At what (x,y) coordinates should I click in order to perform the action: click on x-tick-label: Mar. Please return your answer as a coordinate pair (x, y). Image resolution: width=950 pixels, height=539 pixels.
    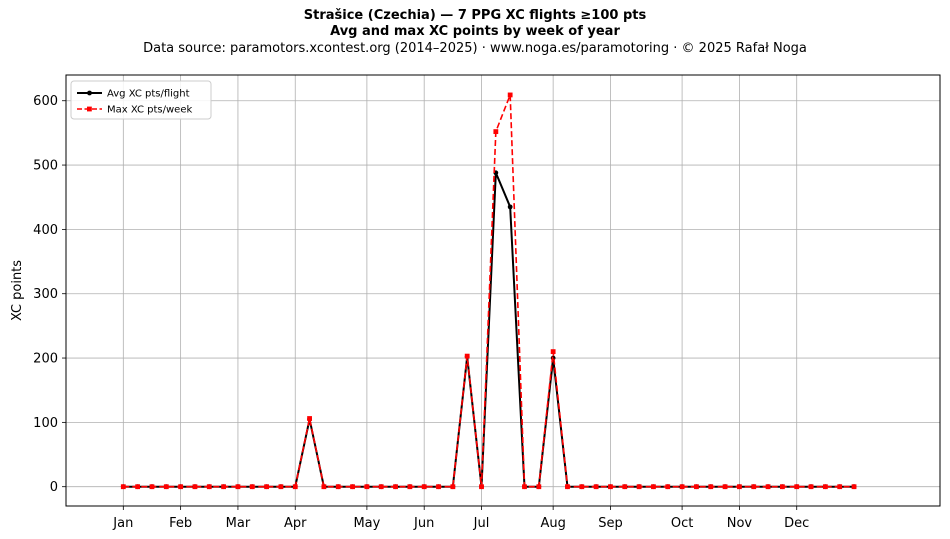
    Looking at the image, I should click on (238, 523).